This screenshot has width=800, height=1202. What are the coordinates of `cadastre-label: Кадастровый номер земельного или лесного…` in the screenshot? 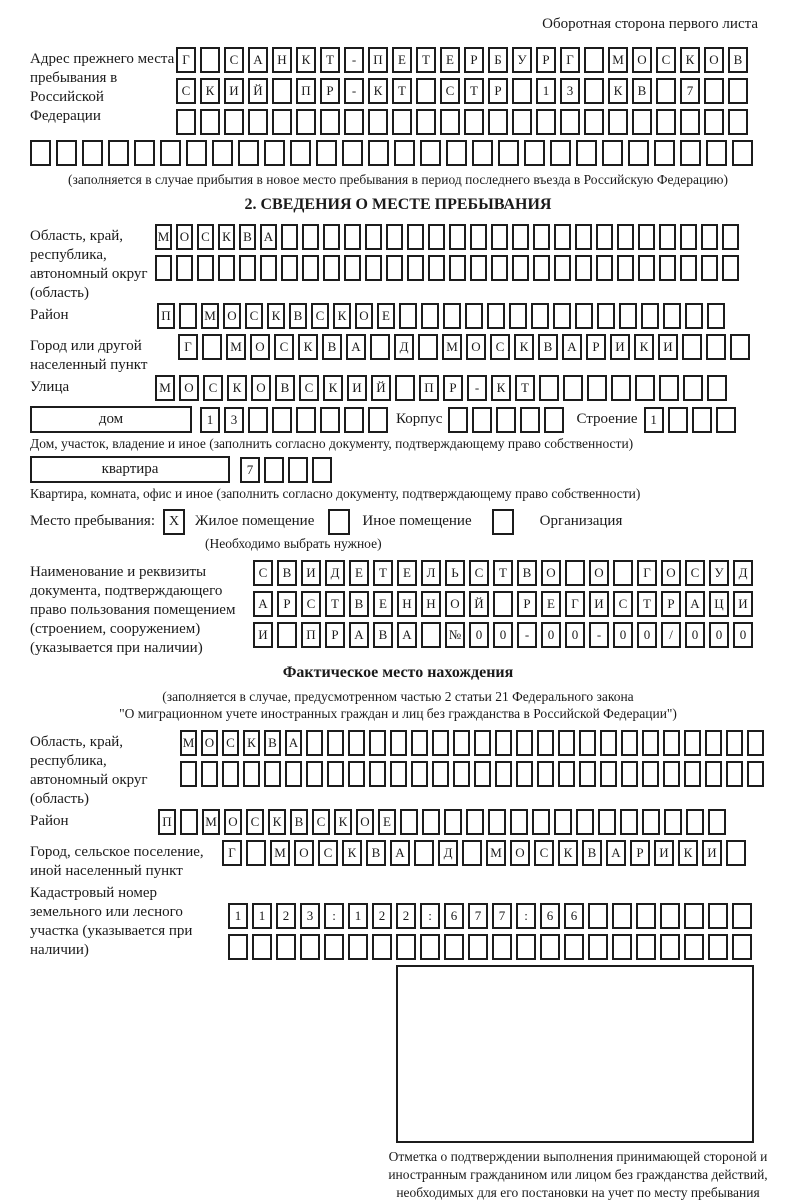 It's located at (111, 921).